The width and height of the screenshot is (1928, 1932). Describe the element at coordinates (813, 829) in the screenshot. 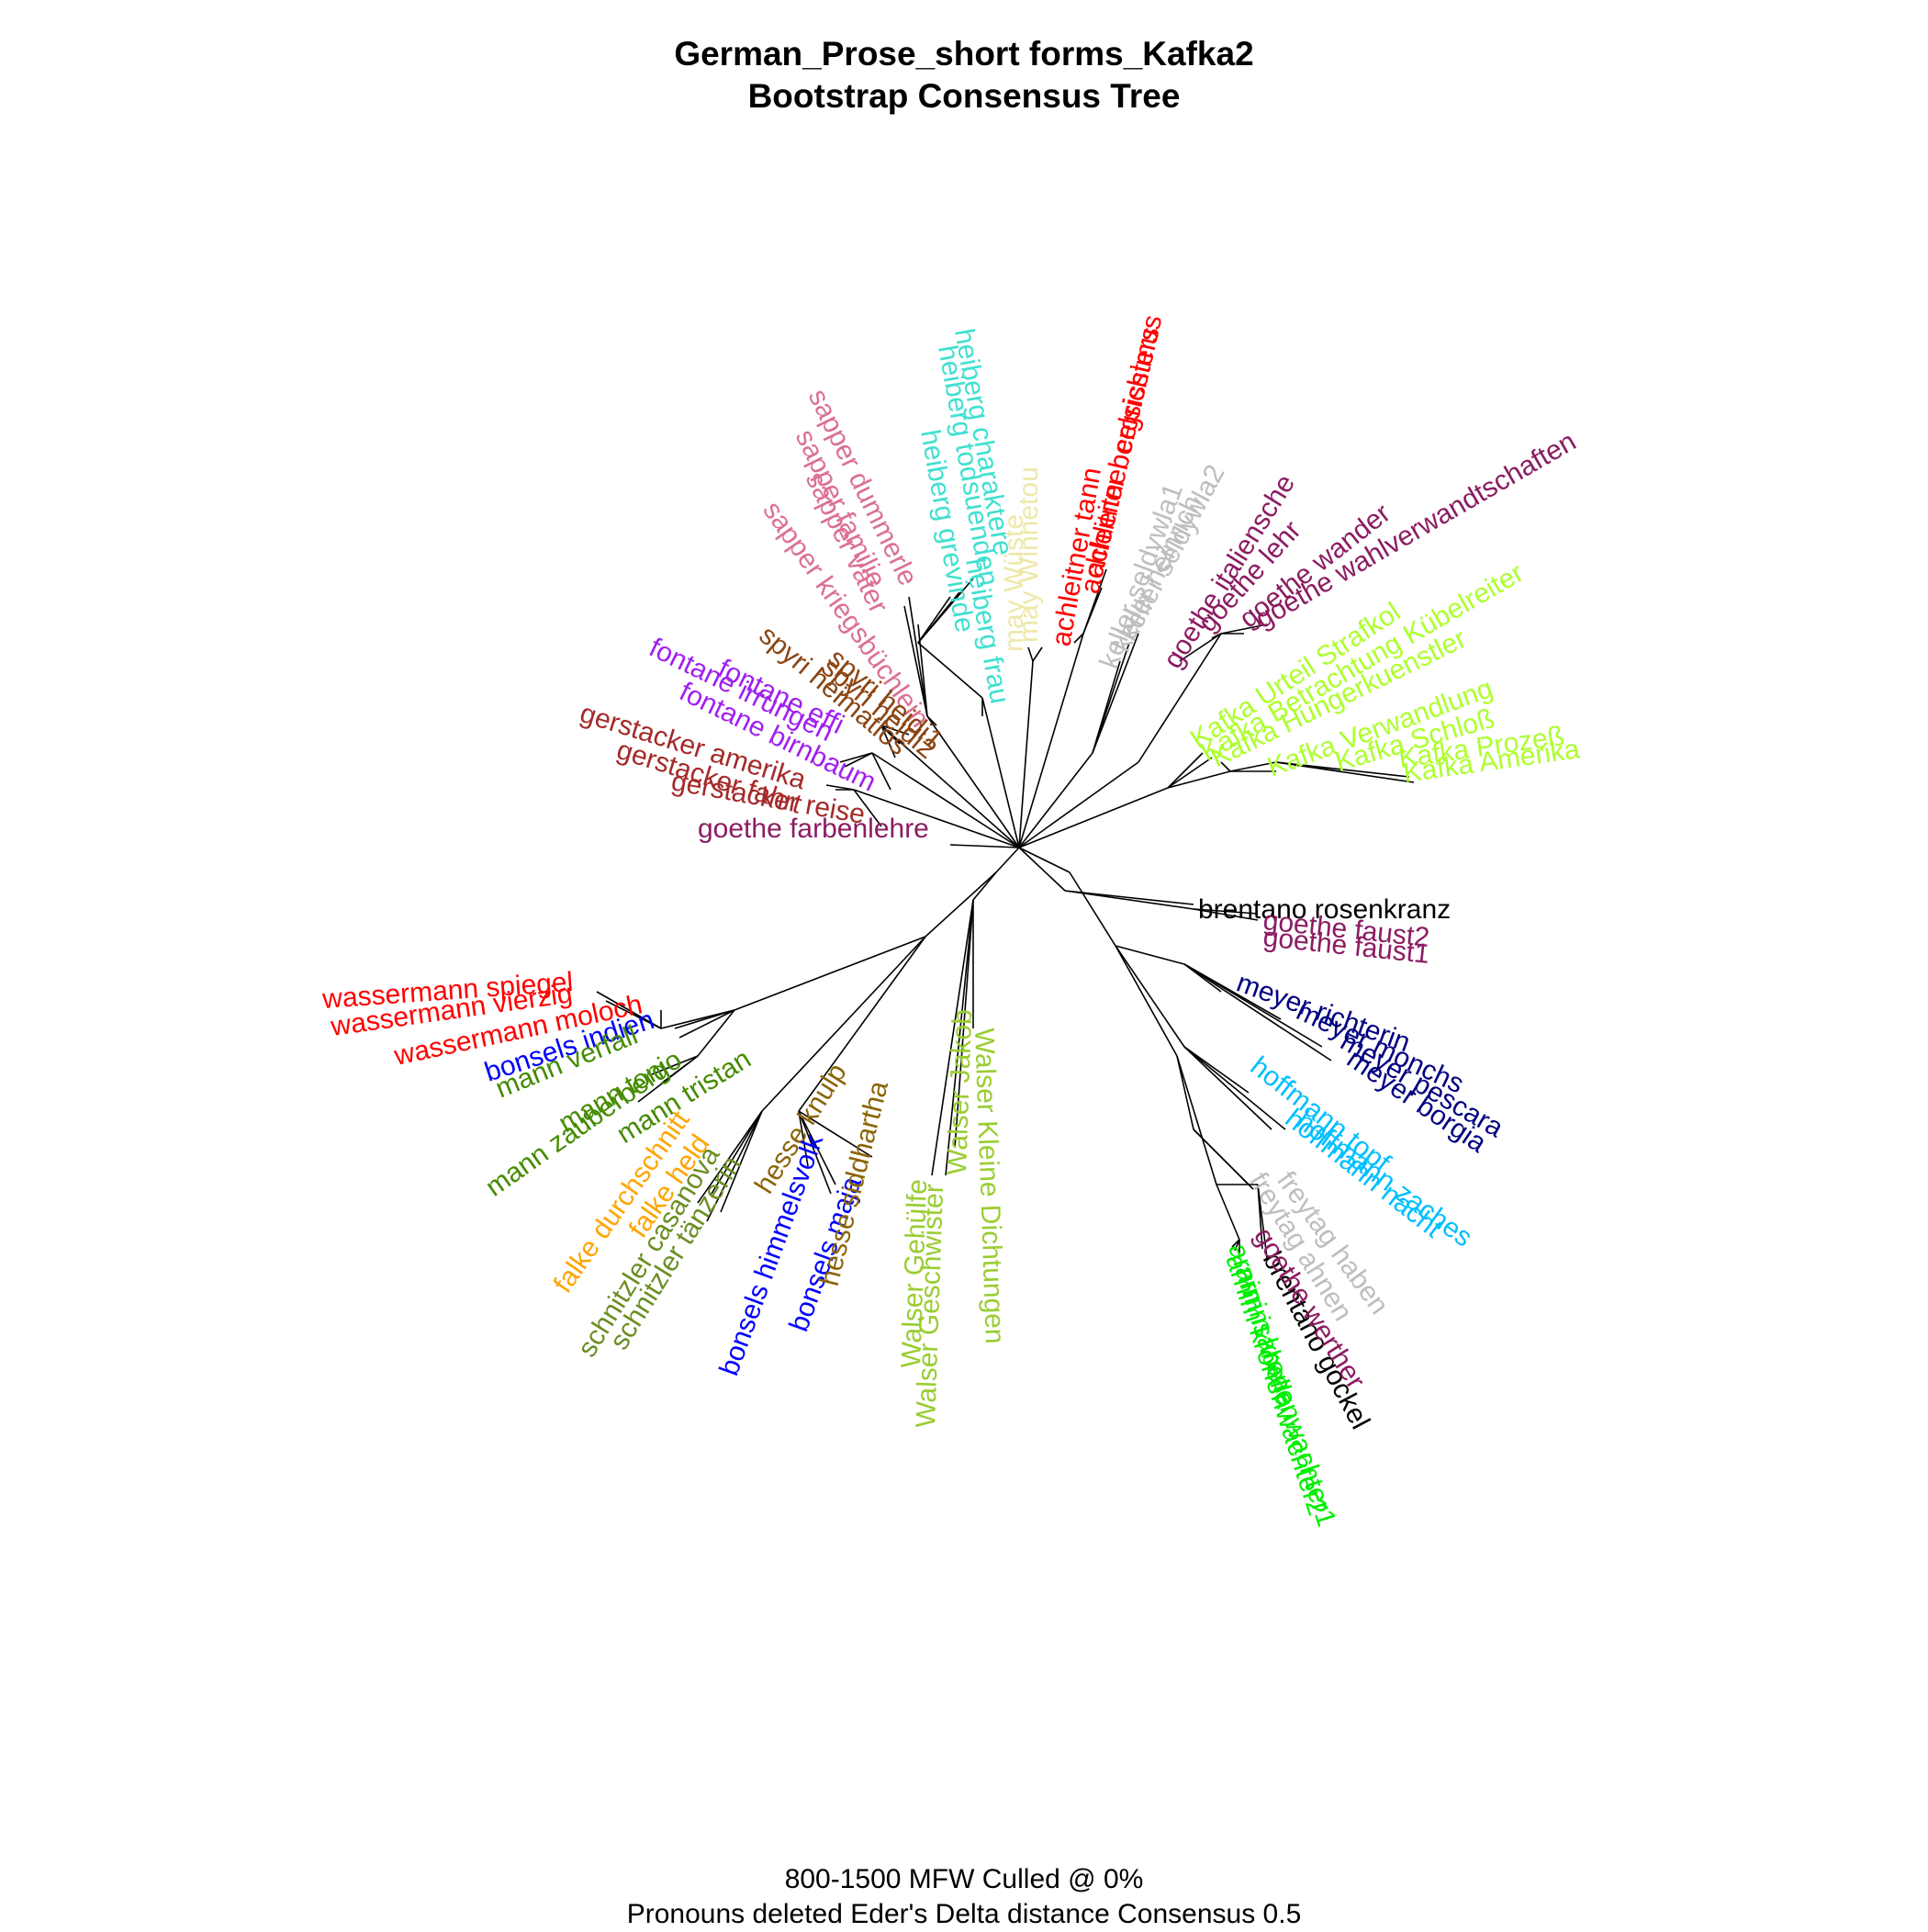

I see `leaf-label: goethe farbenlehre` at that location.